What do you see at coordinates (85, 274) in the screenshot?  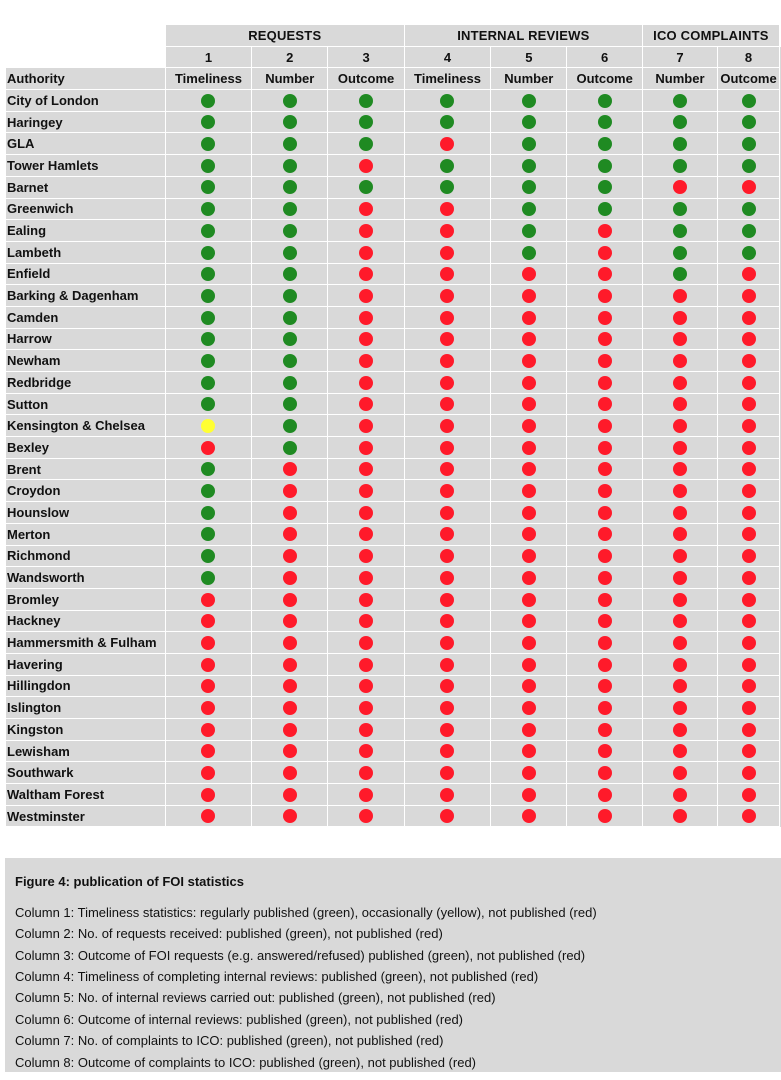 I see `authority-name: Enfield` at bounding box center [85, 274].